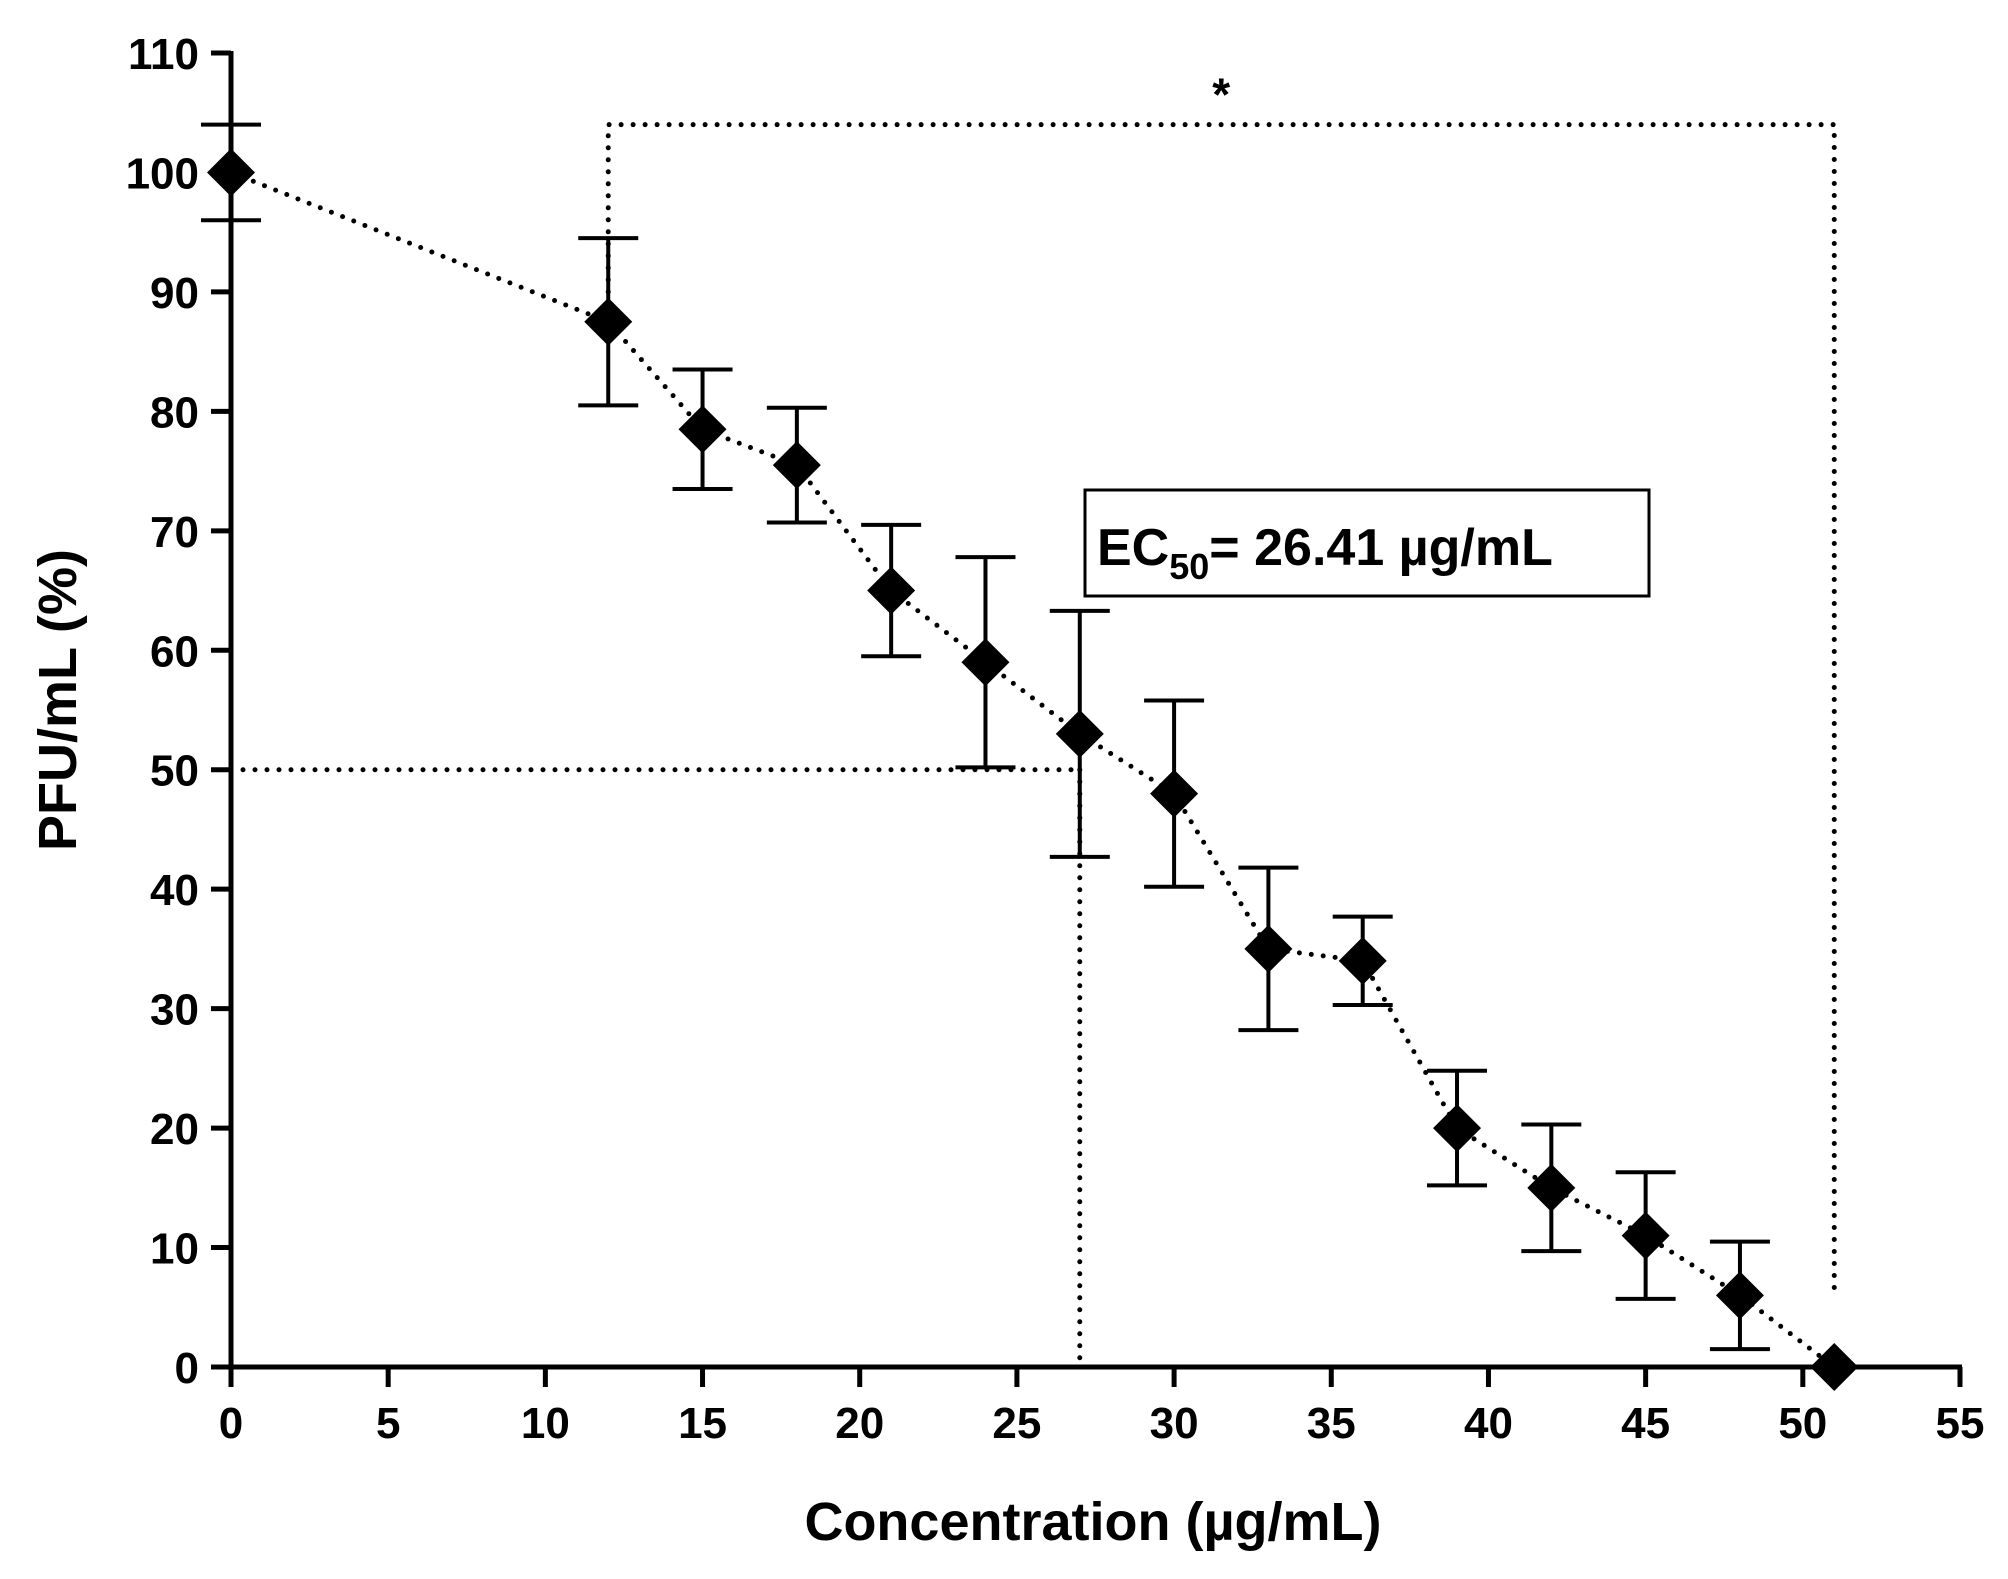 The width and height of the screenshot is (2008, 1579). Describe the element at coordinates (174, 532) in the screenshot. I see `y-tick-label: 70` at that location.